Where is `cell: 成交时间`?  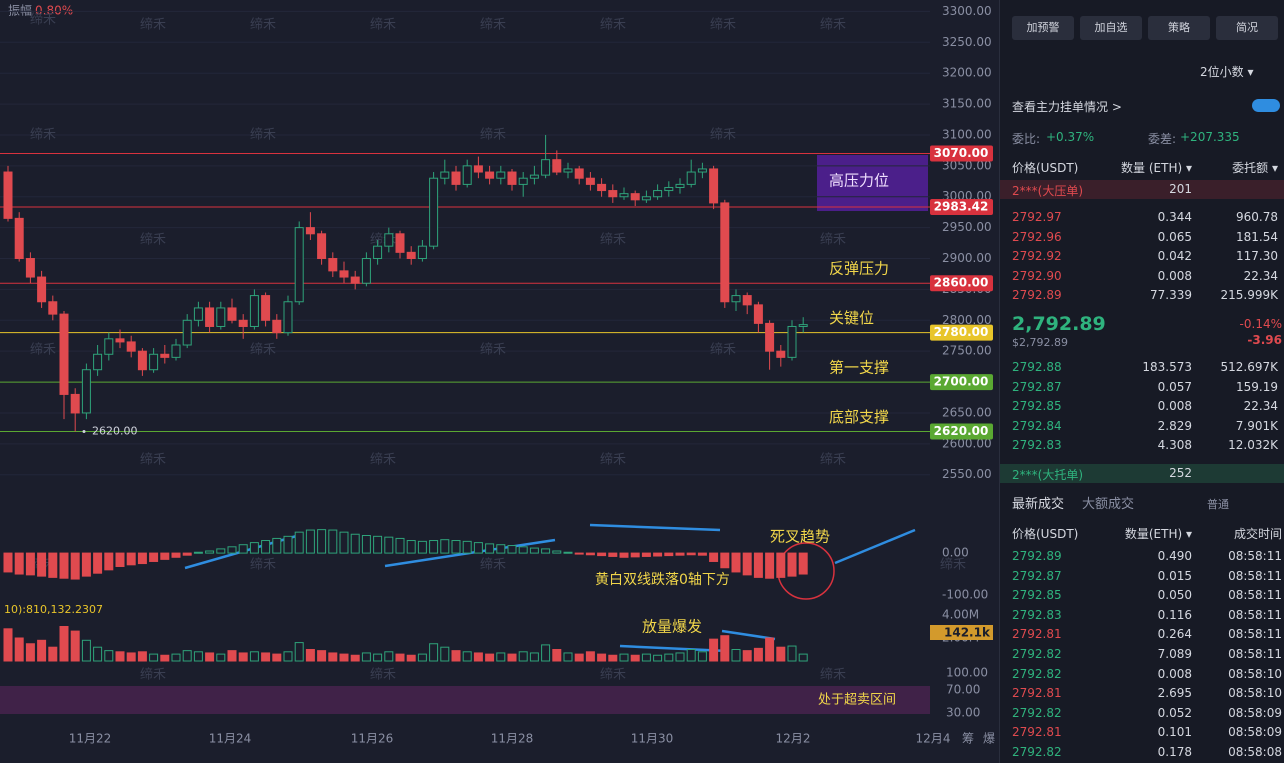 cell: 成交时间 is located at coordinates (1257, 534).